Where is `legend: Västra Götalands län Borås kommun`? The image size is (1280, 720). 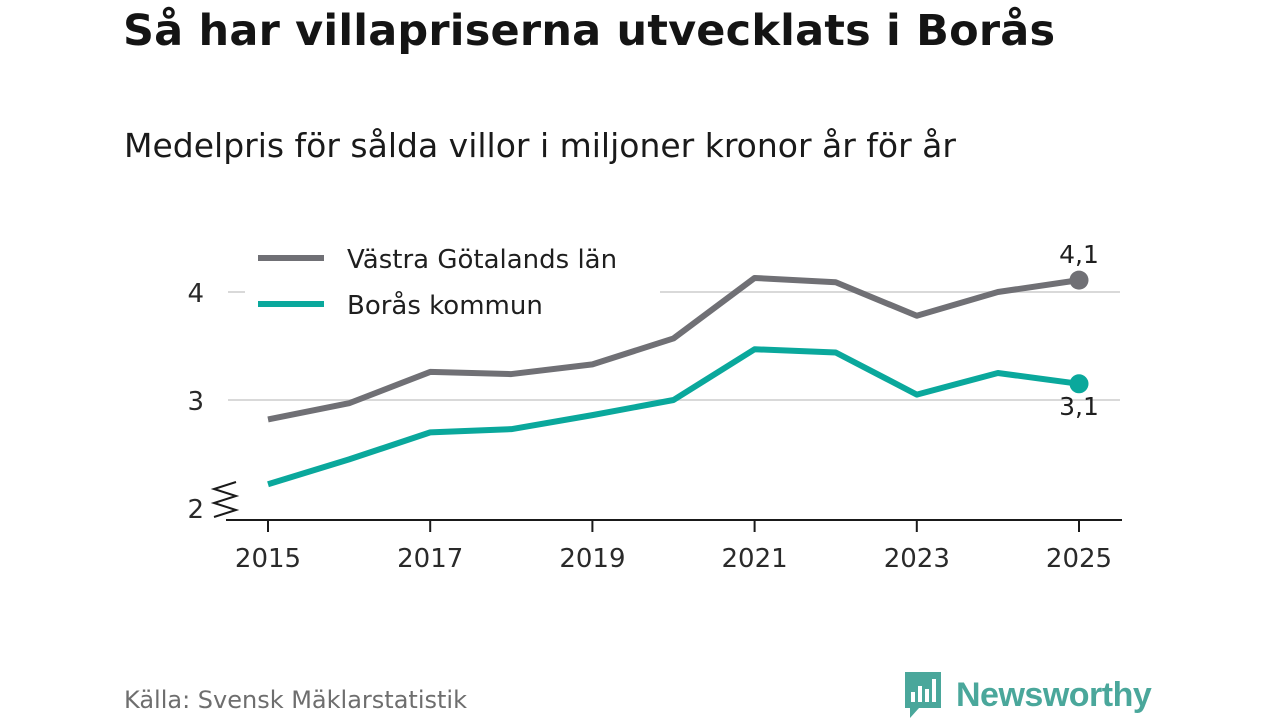
legend: Västra Götalands län Borås kommun is located at coordinates (452, 283).